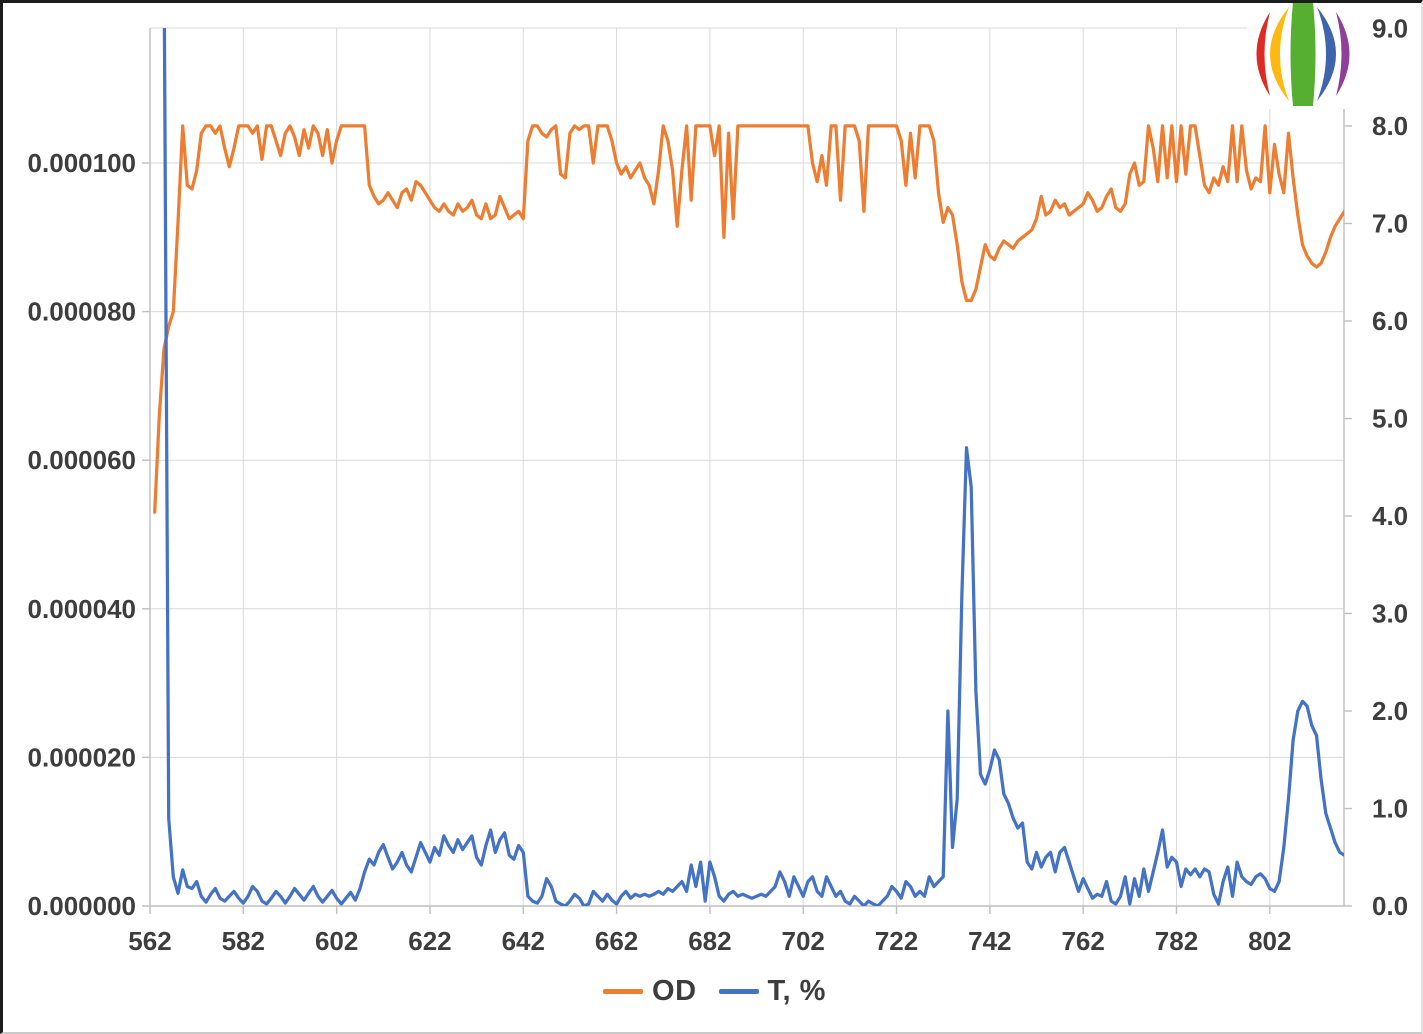 The width and height of the screenshot is (1423, 1034). I want to click on y-left-tick-label: 0.000100, so click(82, 163).